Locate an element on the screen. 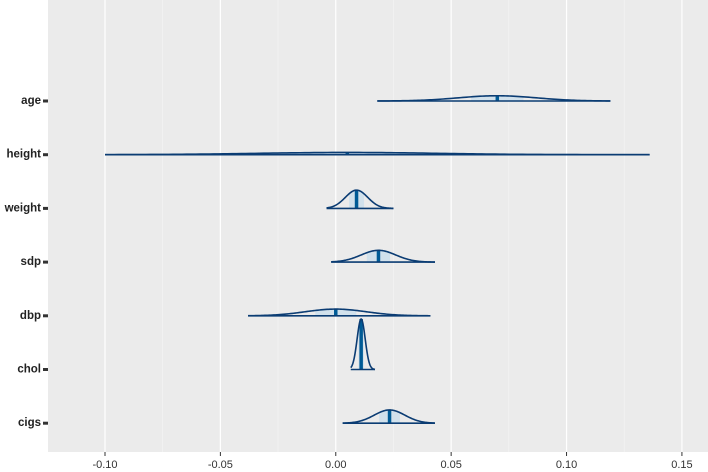 The width and height of the screenshot is (708, 472). x-tick-label: 0.00 is located at coordinates (335, 465).